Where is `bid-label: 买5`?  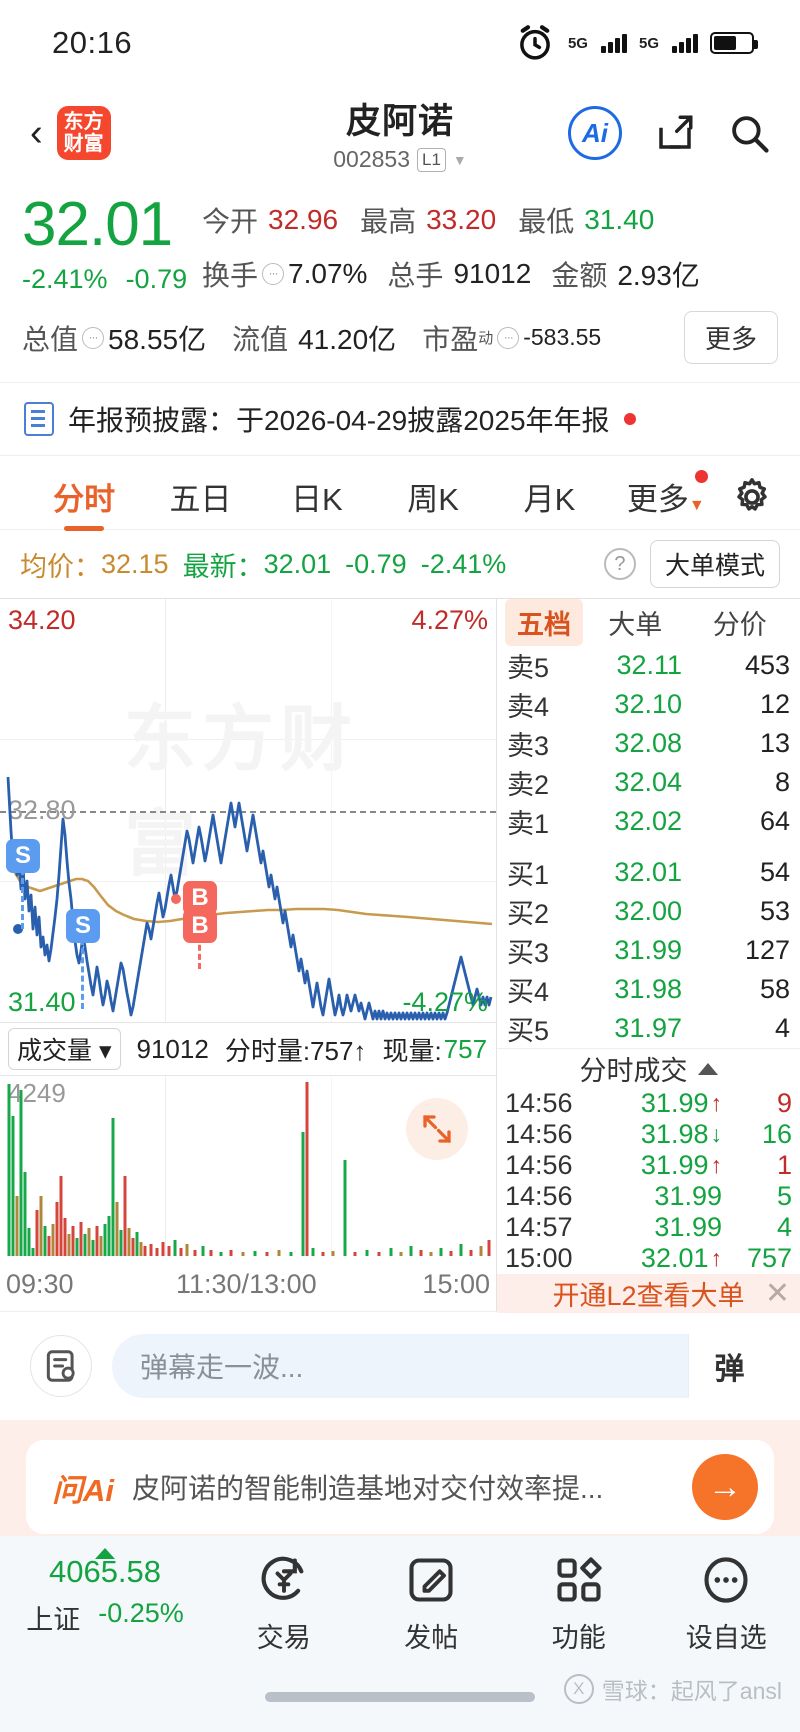
bid-label: 买5 is located at coordinates (528, 1031).